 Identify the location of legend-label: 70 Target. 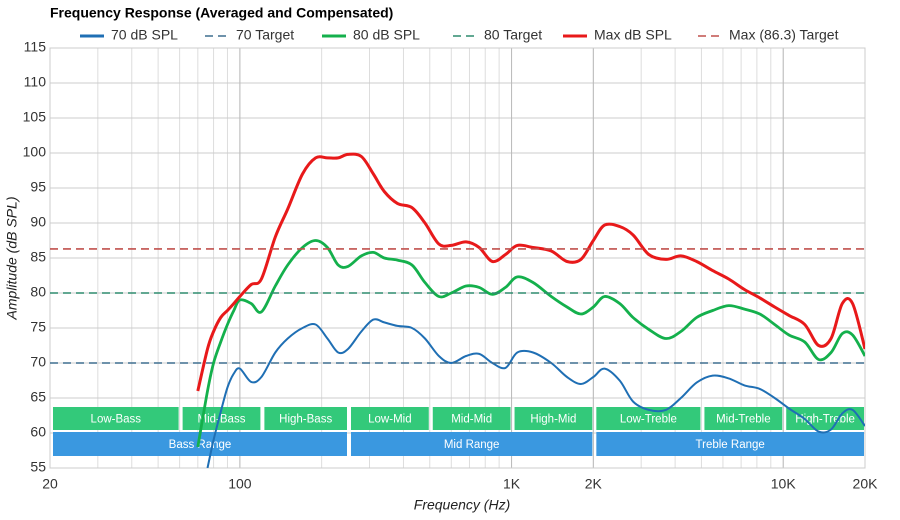
(265, 35).